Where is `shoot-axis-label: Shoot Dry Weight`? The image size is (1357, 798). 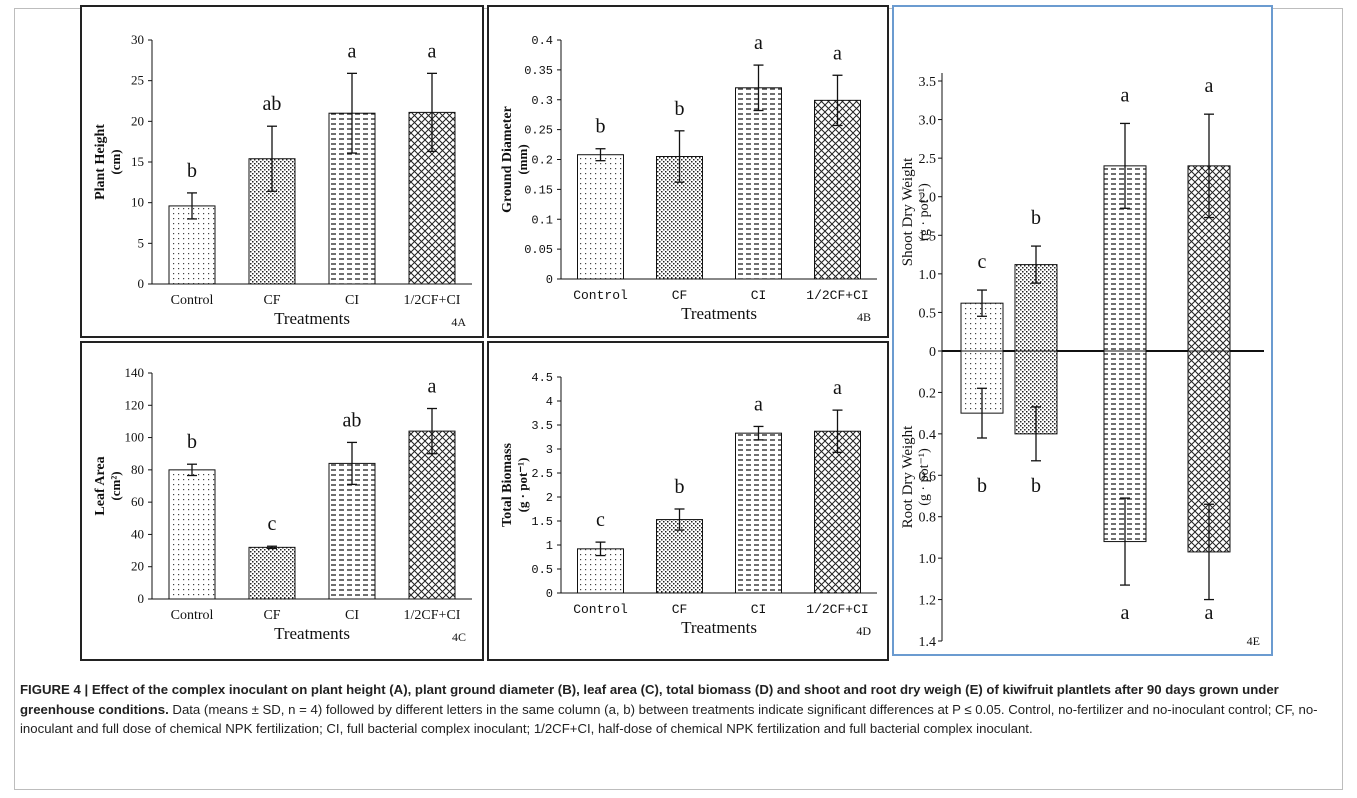
shoot-axis-label: Shoot Dry Weight is located at coordinates (908, 211).